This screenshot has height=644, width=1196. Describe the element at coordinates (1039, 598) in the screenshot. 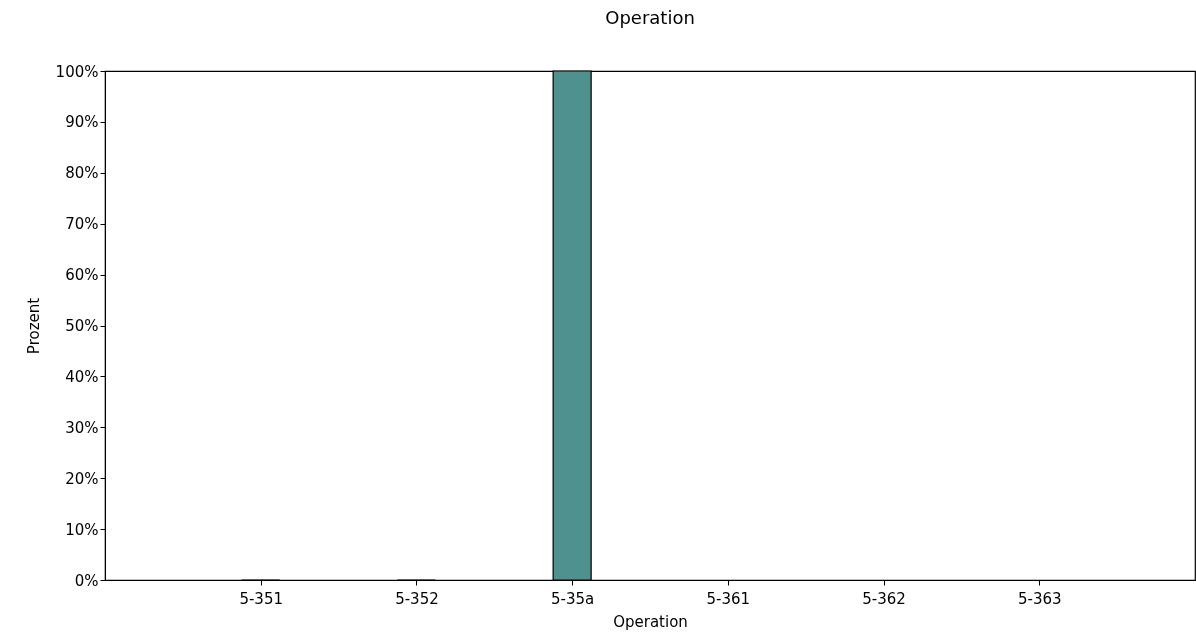

I see `x-tick-label: 5-363` at that location.